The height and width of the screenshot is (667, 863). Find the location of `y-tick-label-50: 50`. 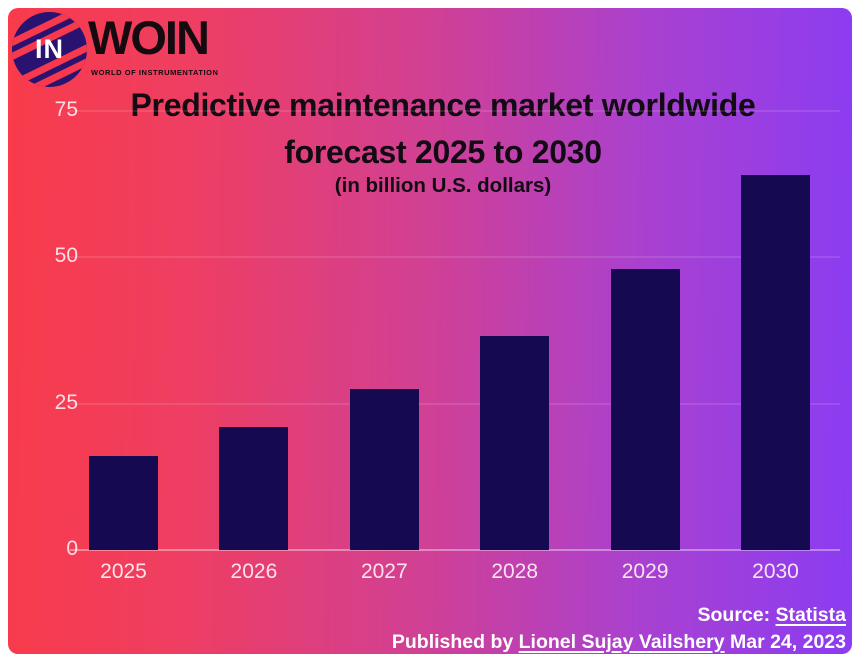

y-tick-label-50: 50 is located at coordinates (66, 256).